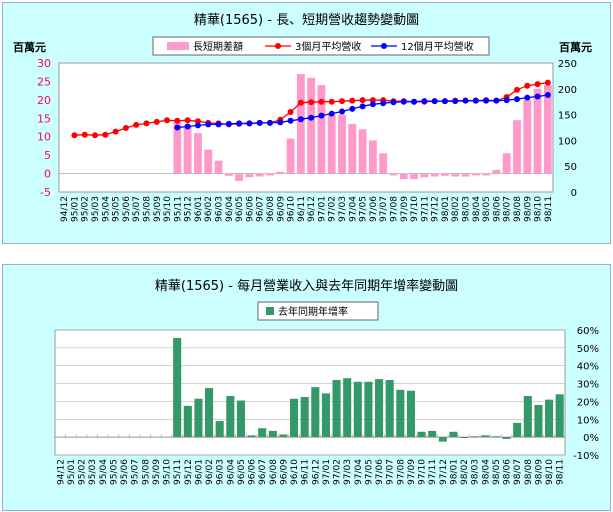  Describe the element at coordinates (44, 137) in the screenshot. I see `left-tick-label: 10` at that location.